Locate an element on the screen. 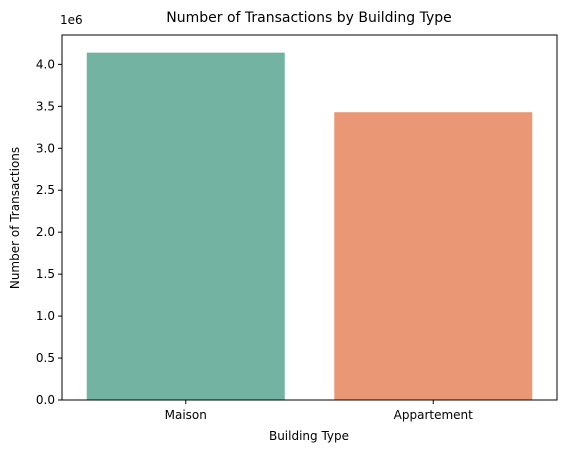 This screenshot has height=453, width=567. y-tick-label: 1.5 is located at coordinates (45, 274).